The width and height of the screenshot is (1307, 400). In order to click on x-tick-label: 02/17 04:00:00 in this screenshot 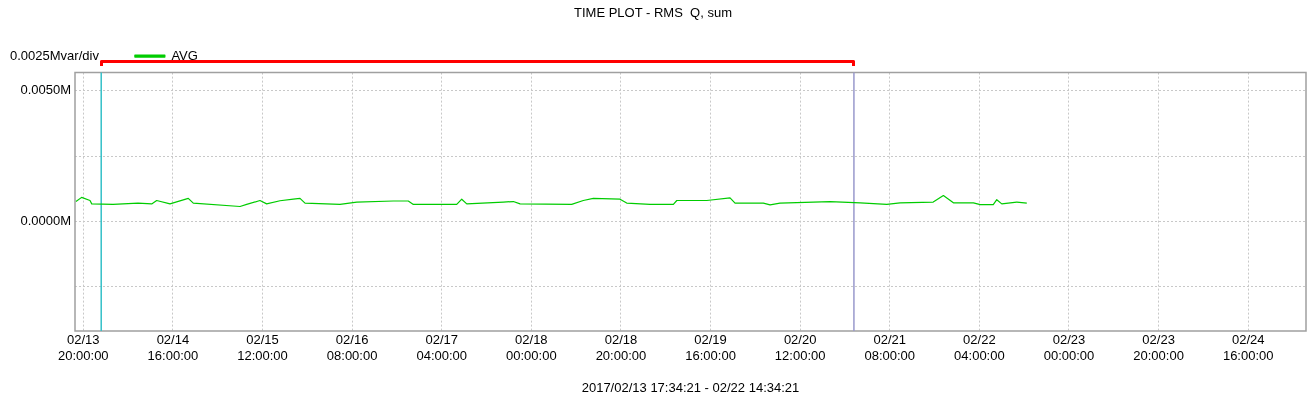, I will do `click(442, 347)`.